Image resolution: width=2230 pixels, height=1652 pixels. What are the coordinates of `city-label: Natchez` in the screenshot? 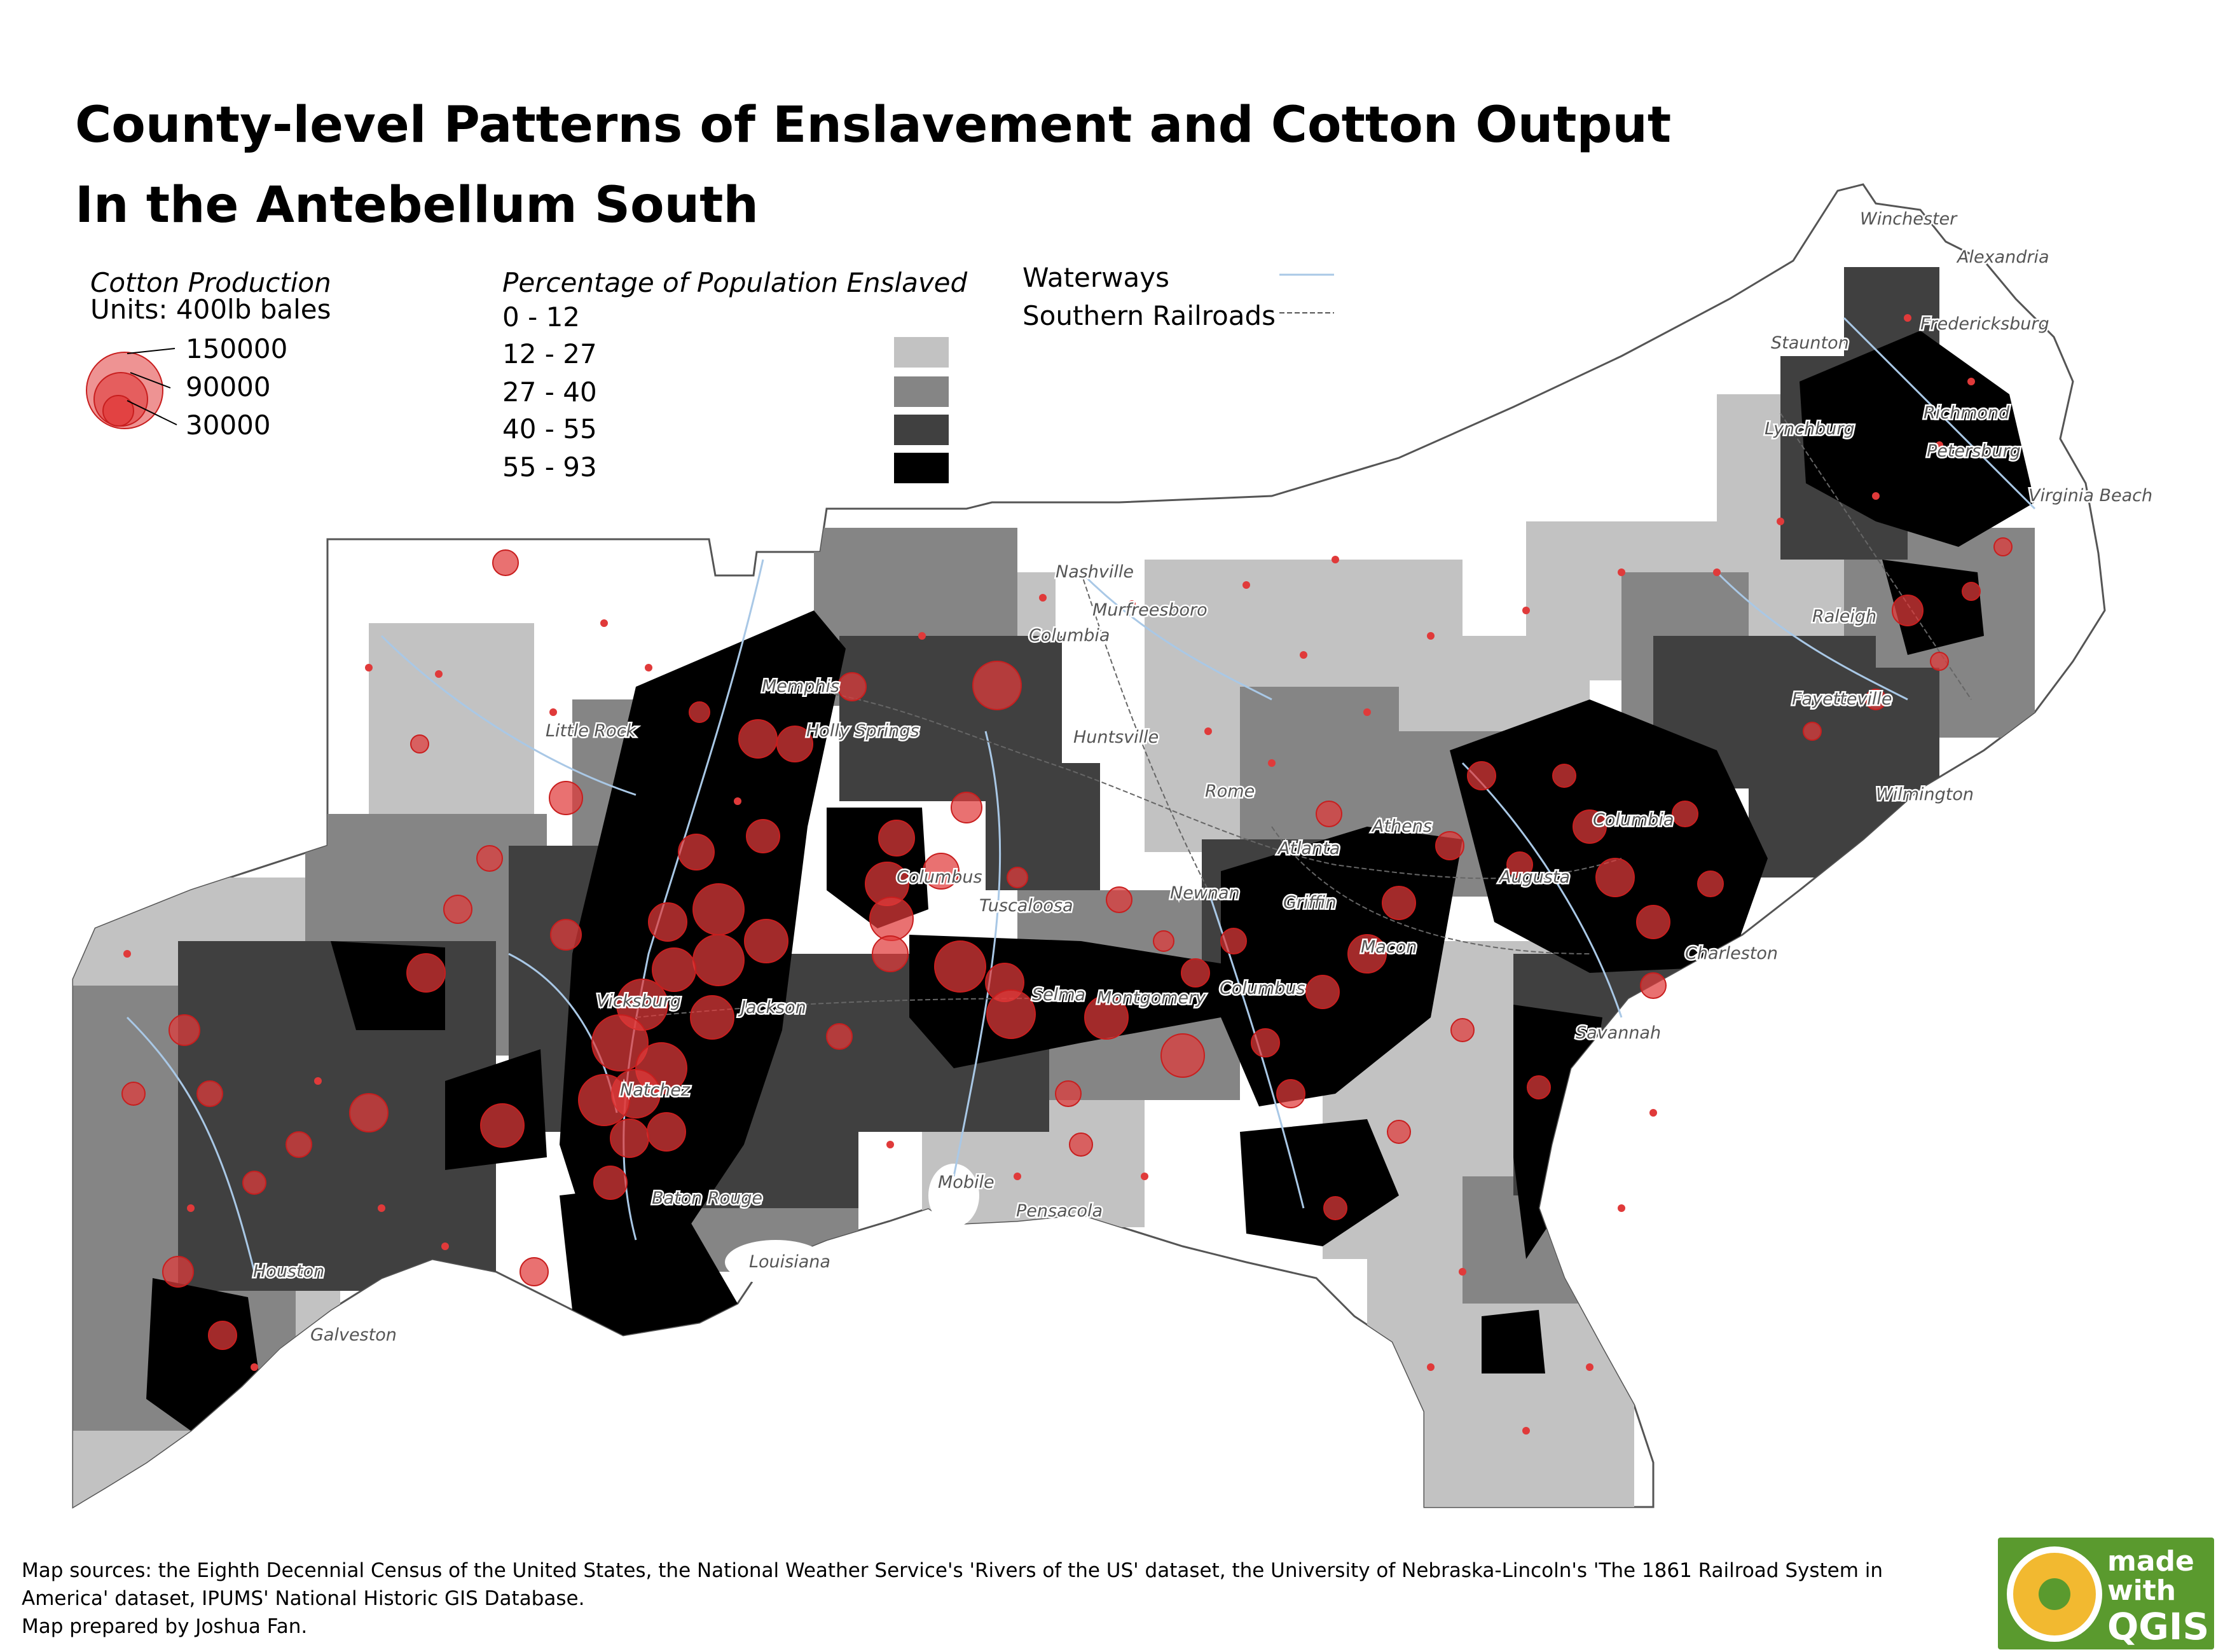 It's located at (655, 1090).